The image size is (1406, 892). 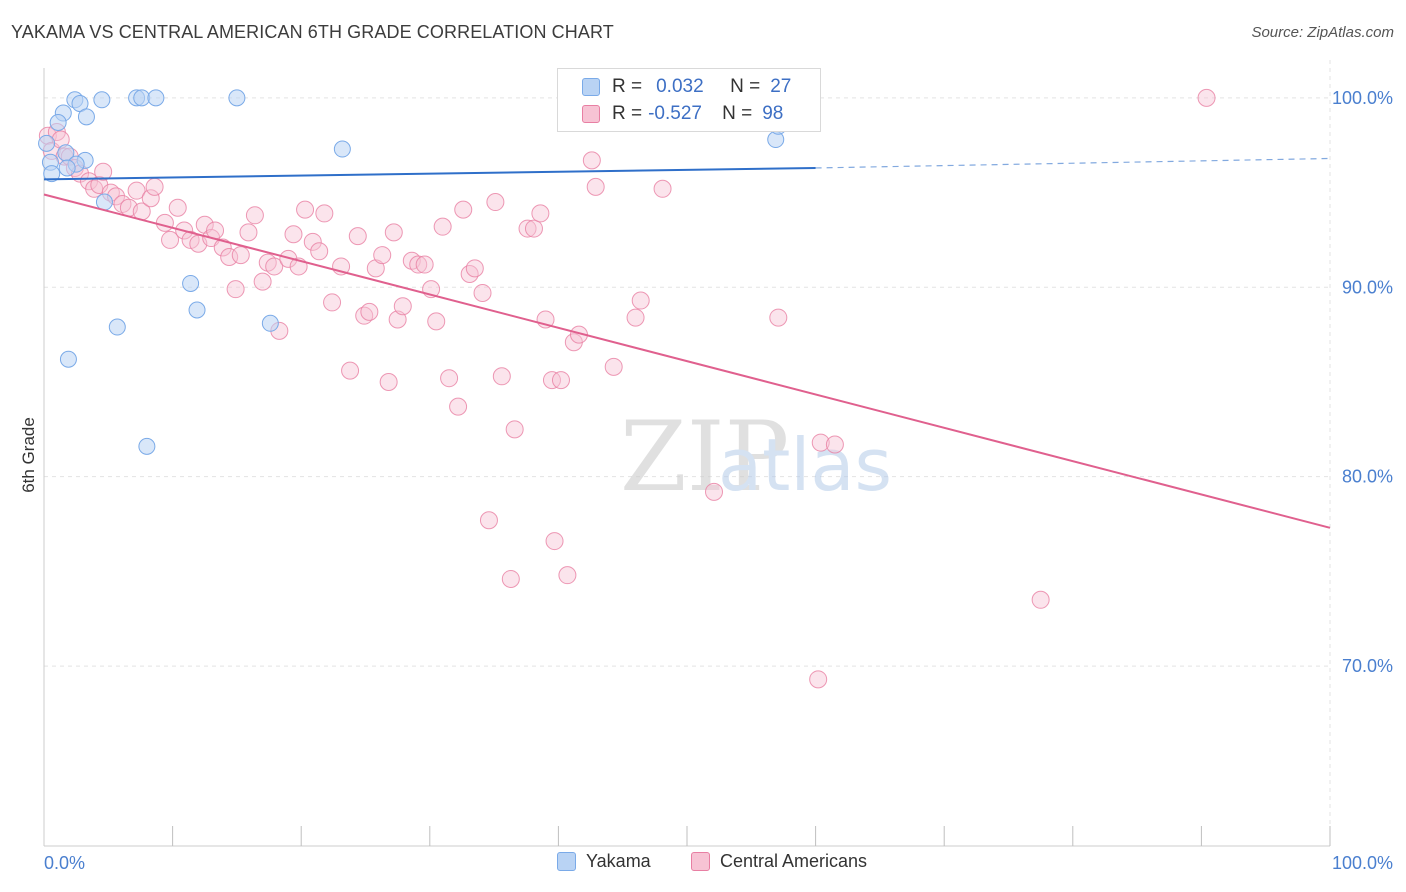 I want to click on series-swatch-central-americans, so click(x=700, y=861).